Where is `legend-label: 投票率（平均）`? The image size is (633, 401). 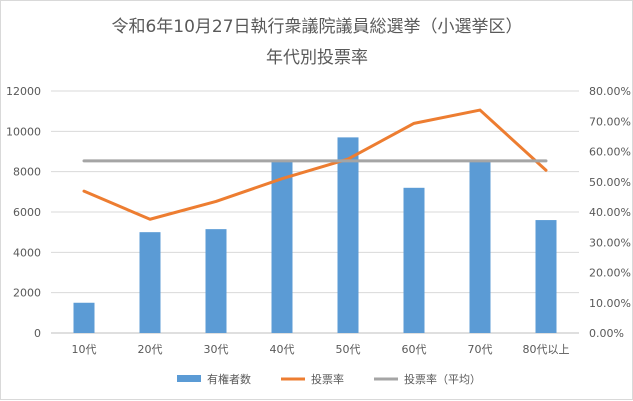 legend-label: 投票率（平均） is located at coordinates (442, 379).